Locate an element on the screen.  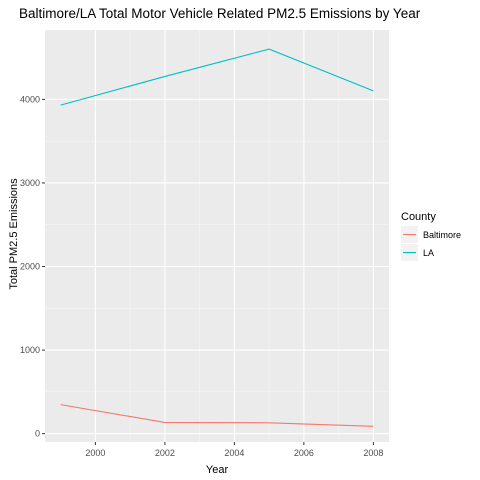
legend-title: County is located at coordinates (418, 217).